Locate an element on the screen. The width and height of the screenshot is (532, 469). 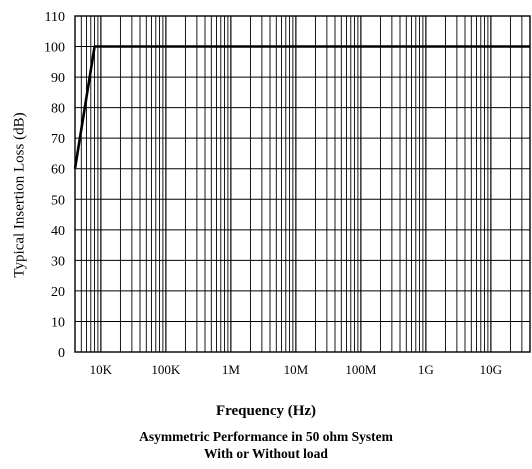
y-axis-label: Typical Insertion Loss (dB) is located at coordinates (20, 194).